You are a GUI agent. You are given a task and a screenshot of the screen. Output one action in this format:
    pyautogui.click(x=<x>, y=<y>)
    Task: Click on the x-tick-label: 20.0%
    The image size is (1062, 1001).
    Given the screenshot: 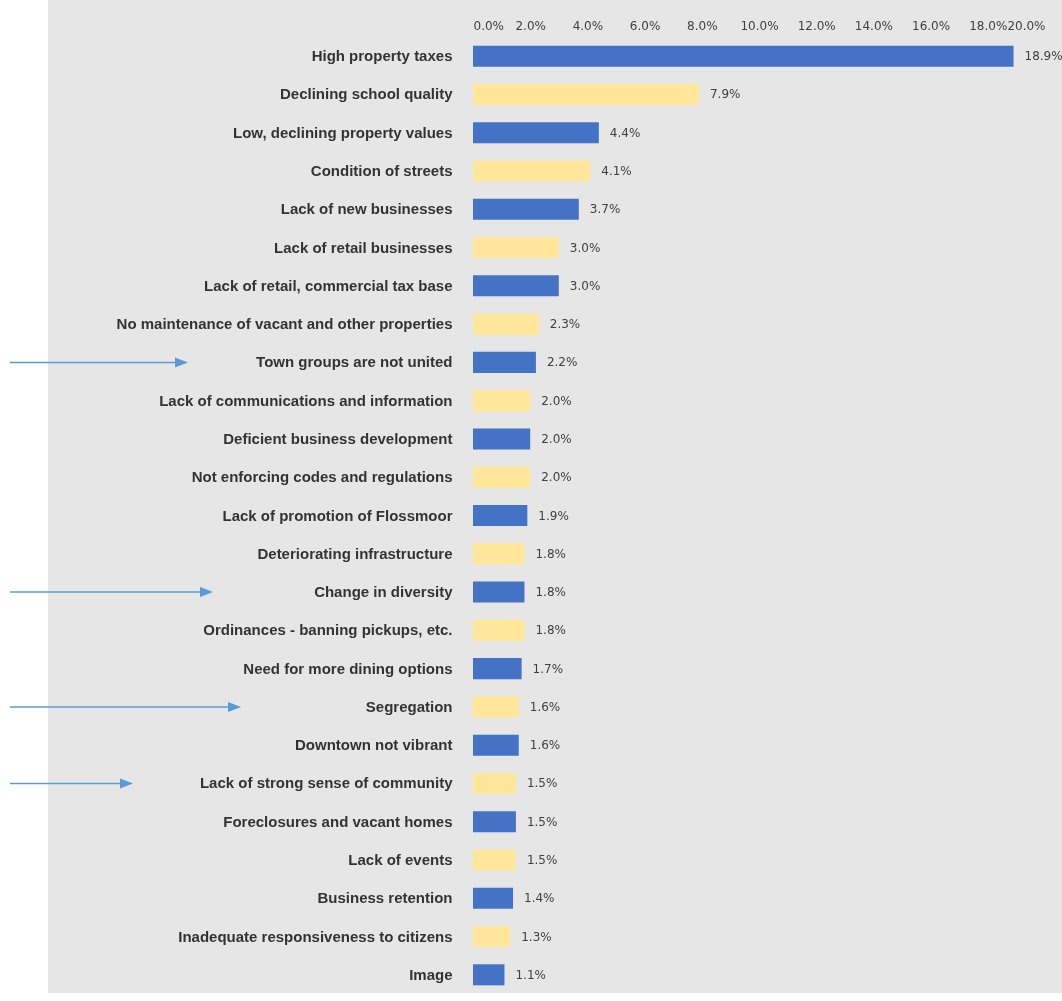 What is the action you would take?
    pyautogui.click(x=1026, y=25)
    